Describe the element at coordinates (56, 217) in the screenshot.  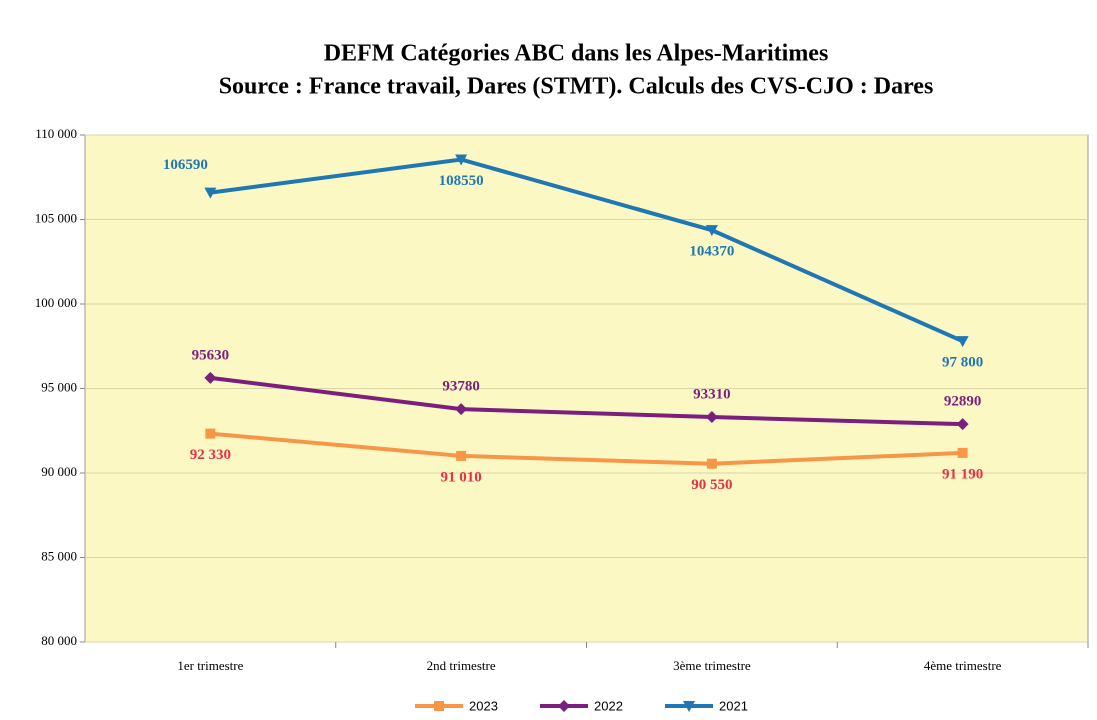
I see `y-tick-label: 105 000` at that location.